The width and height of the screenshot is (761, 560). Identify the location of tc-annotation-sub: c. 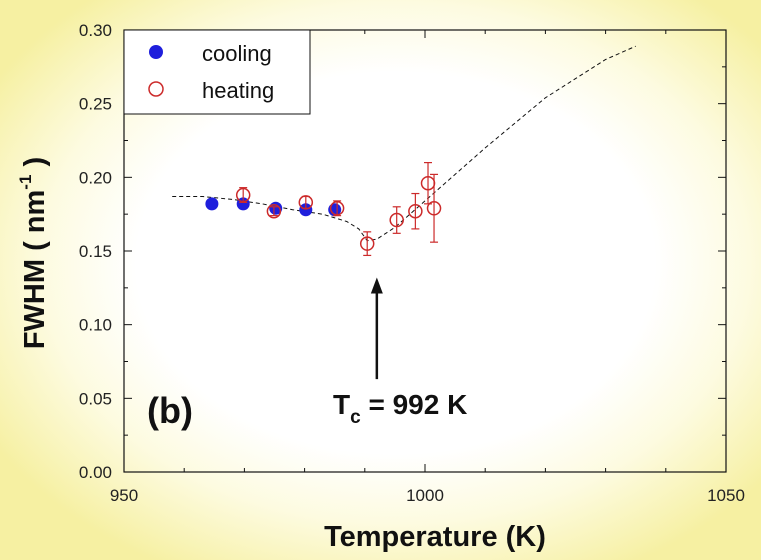
(355, 417).